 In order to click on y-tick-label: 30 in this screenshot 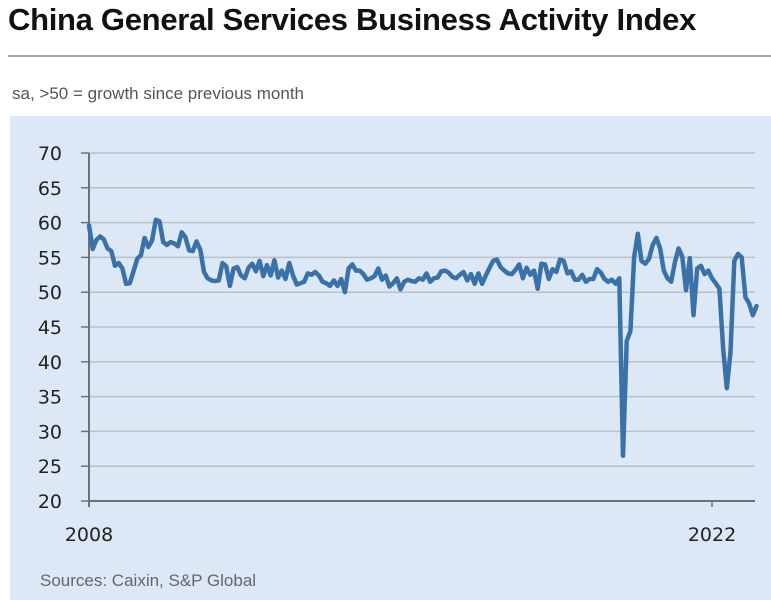, I will do `click(50, 432)`.